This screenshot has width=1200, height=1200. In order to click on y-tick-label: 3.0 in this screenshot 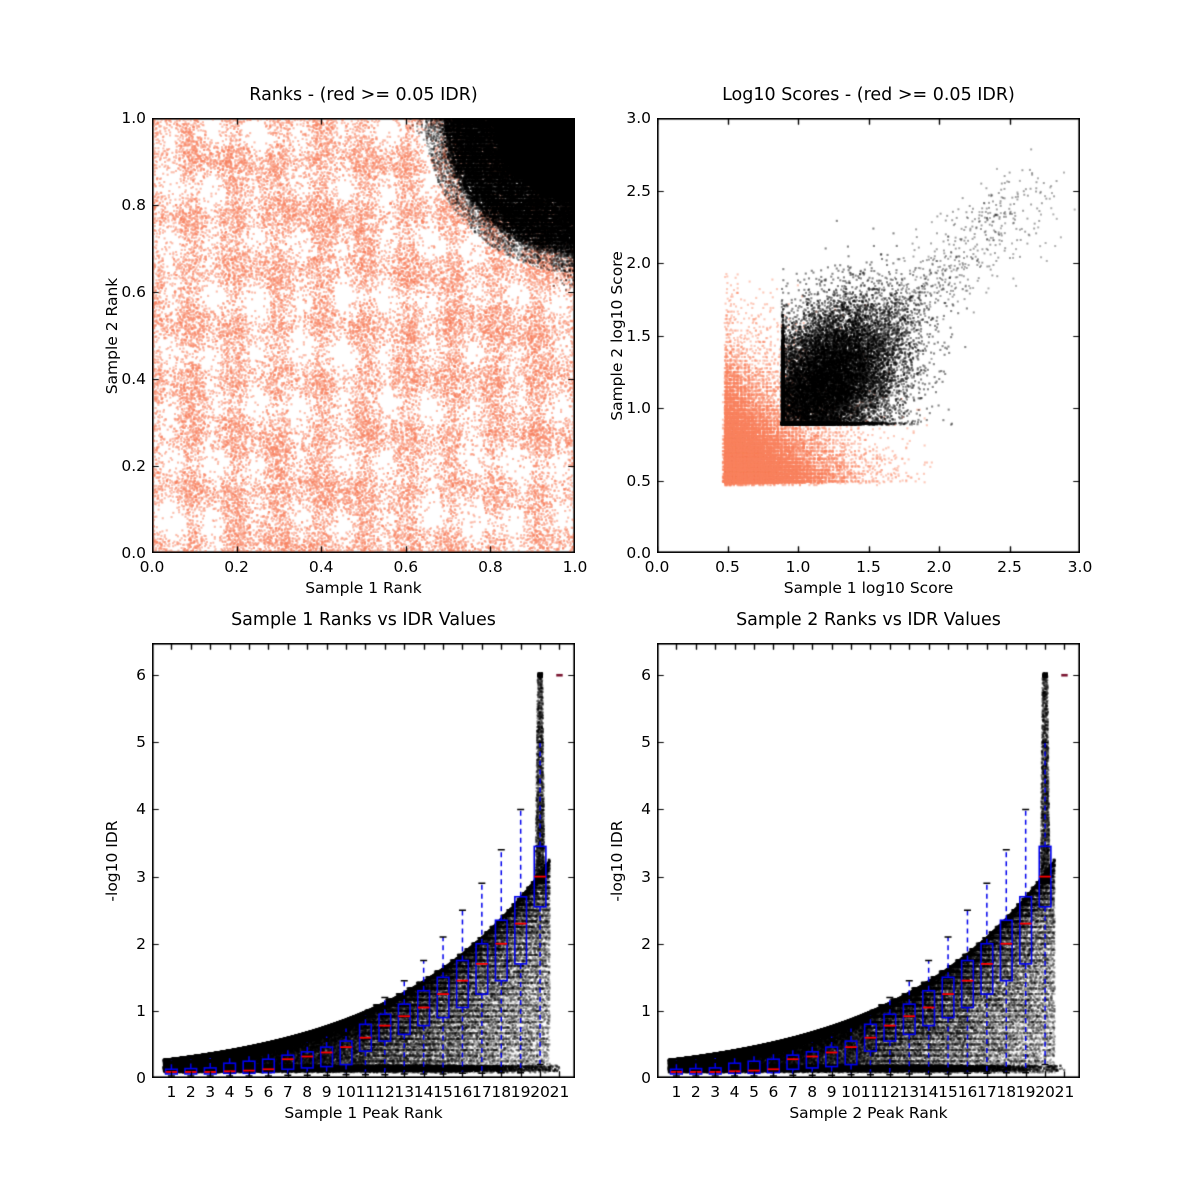, I will do `click(638, 118)`.